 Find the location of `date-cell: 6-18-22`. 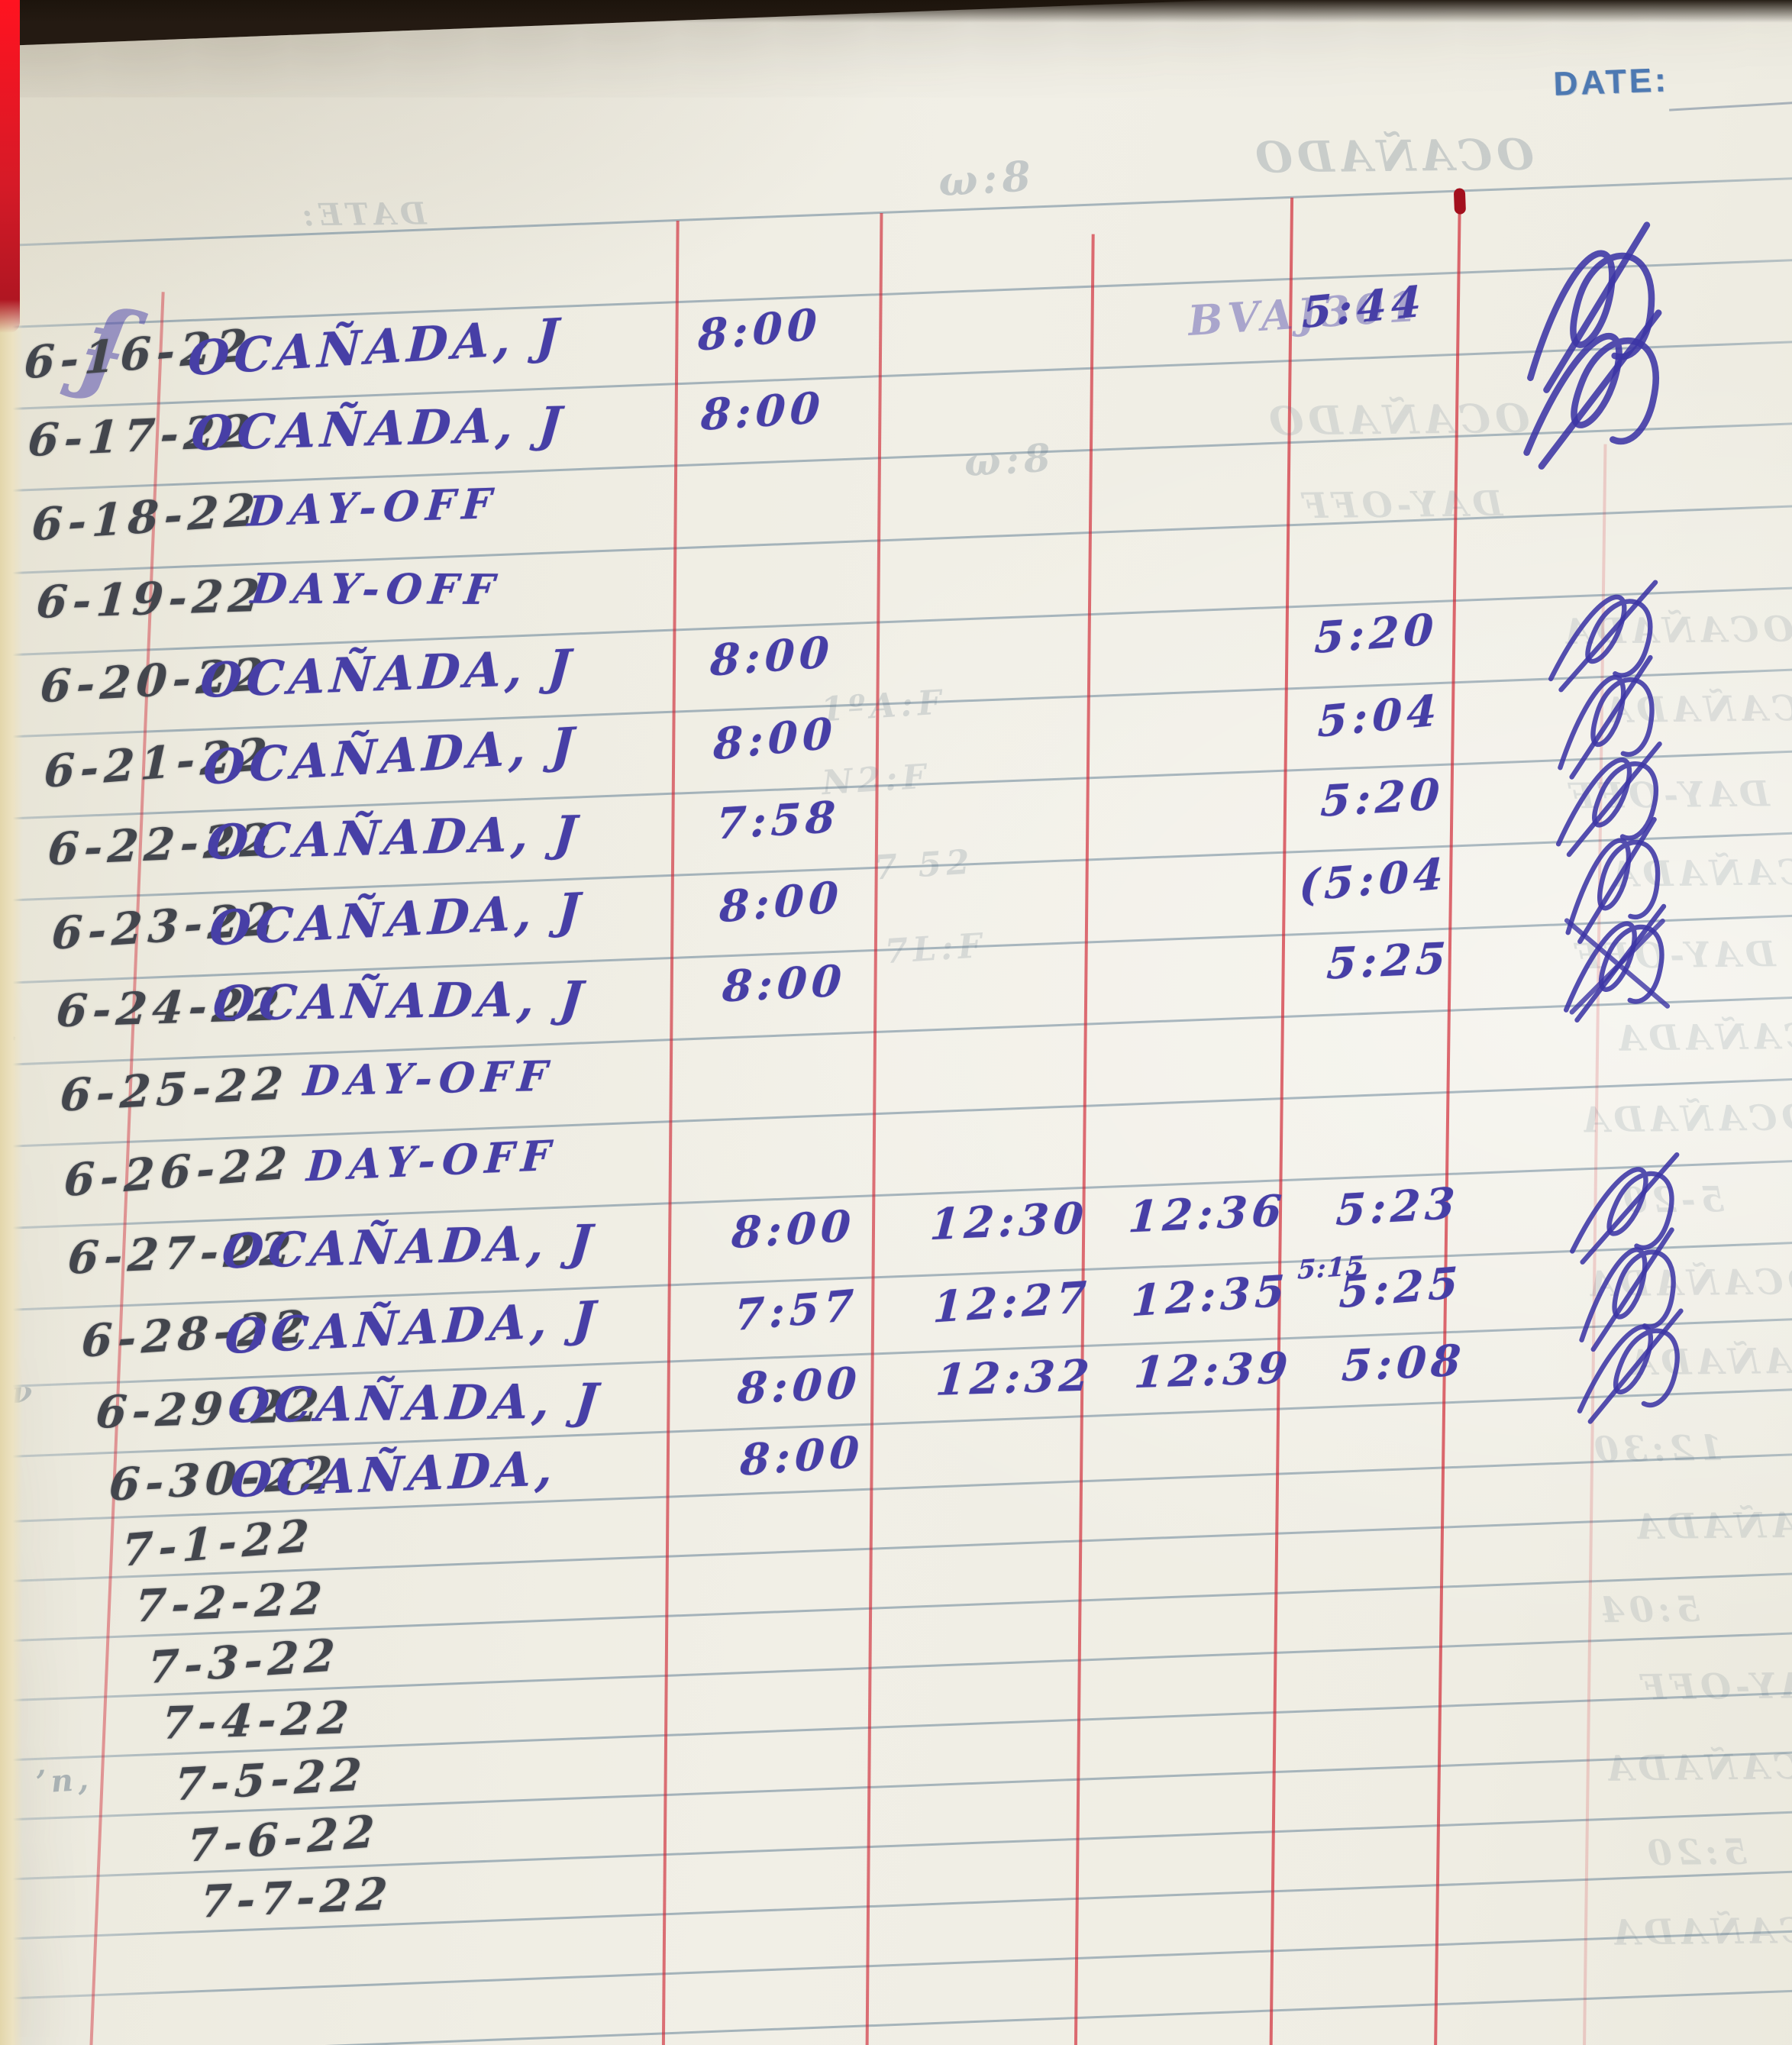

date-cell: 6-18-22 is located at coordinates (146, 517).